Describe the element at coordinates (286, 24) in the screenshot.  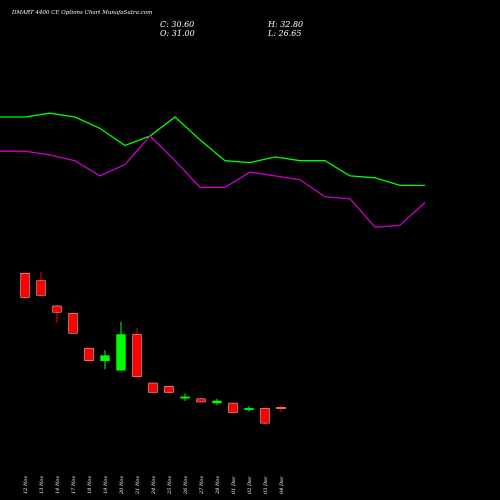
I see `high-value: H: 32.80` at that location.